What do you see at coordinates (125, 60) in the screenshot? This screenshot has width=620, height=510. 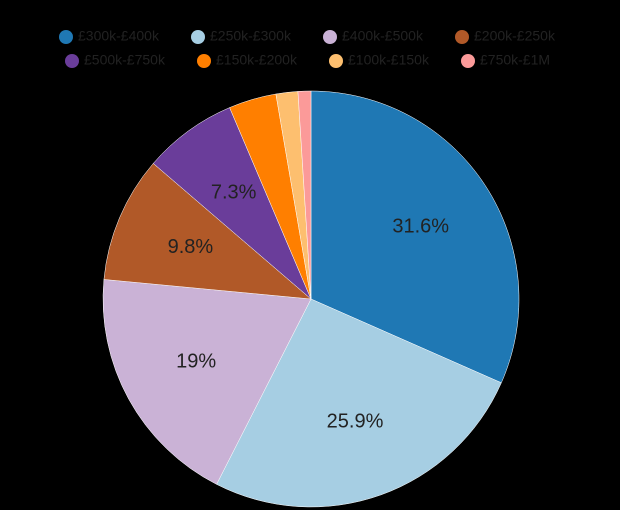 I see `legend-label: £500k-£750k` at bounding box center [125, 60].